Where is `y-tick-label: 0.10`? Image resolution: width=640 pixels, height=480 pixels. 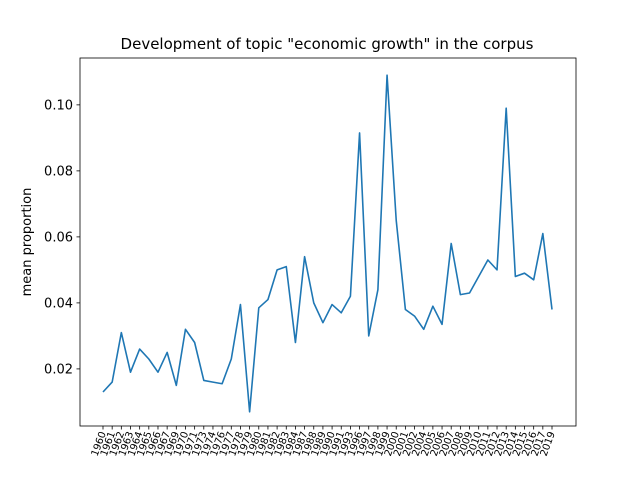
y-tick-label: 0.10 is located at coordinates (58, 105).